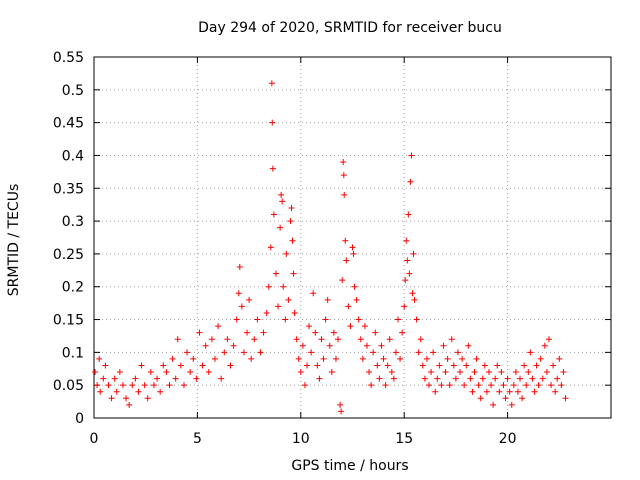 This screenshot has height=480, width=640. Describe the element at coordinates (73, 288) in the screenshot. I see `y-tick-label: 0.2` at that location.